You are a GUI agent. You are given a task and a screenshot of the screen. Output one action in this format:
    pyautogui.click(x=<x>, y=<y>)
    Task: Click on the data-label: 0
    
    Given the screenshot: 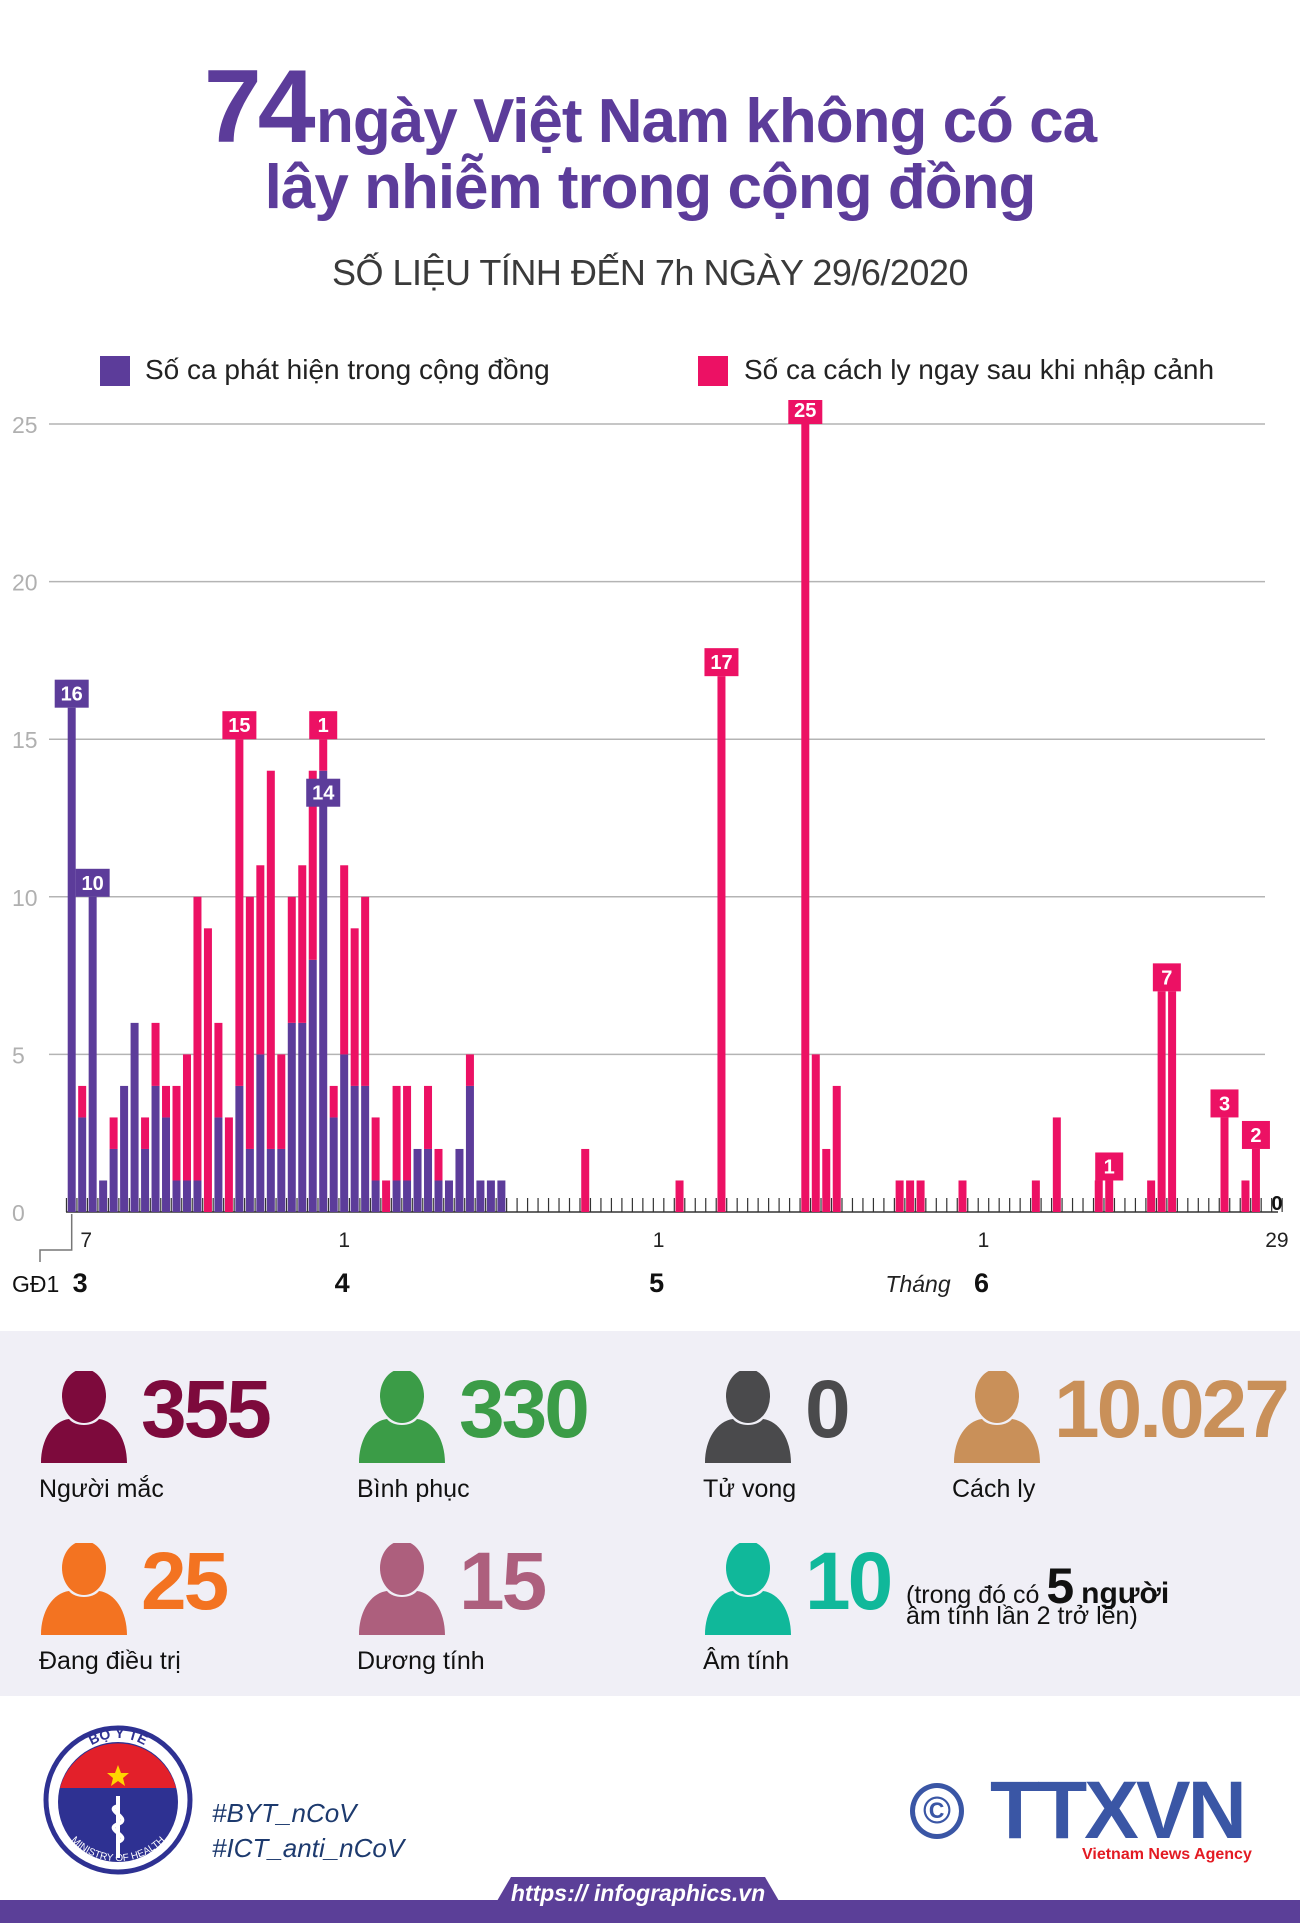 What is the action you would take?
    pyautogui.click(x=1276, y=1204)
    